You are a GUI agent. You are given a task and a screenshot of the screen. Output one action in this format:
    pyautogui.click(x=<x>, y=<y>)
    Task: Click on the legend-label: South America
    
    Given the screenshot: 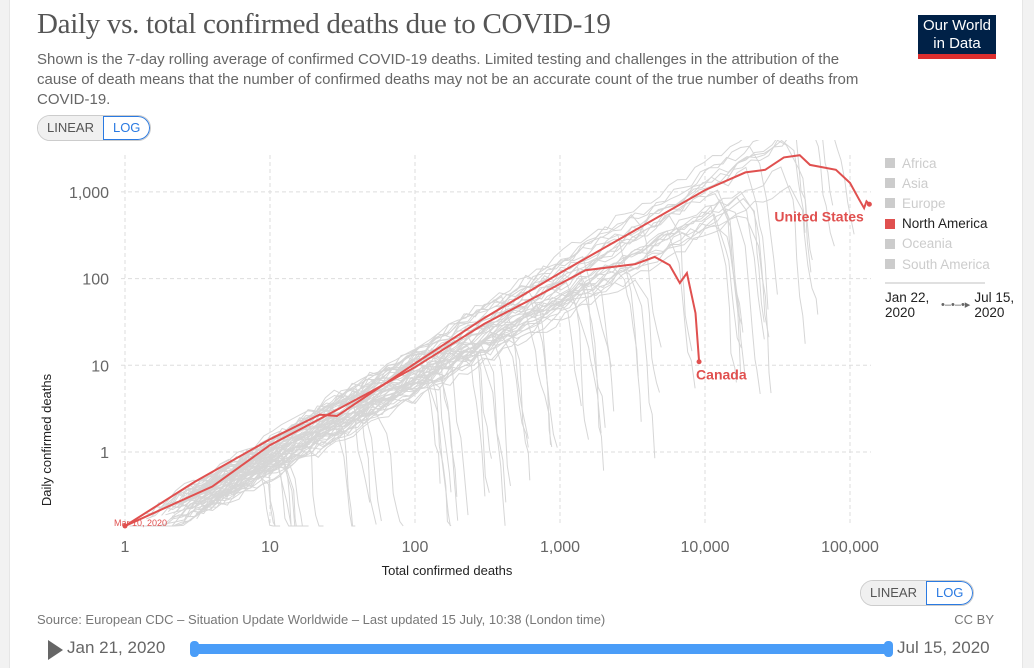 What is the action you would take?
    pyautogui.click(x=946, y=264)
    